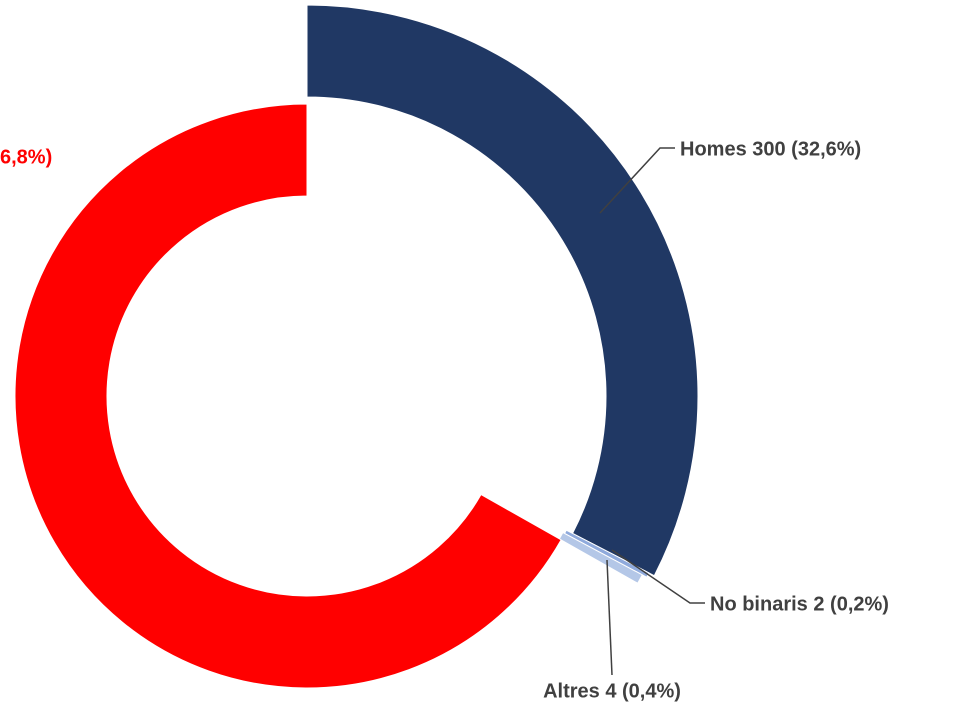 This screenshot has height=724, width=962. I want to click on data-label: No binaris 2 (0,2%), so click(799, 604).